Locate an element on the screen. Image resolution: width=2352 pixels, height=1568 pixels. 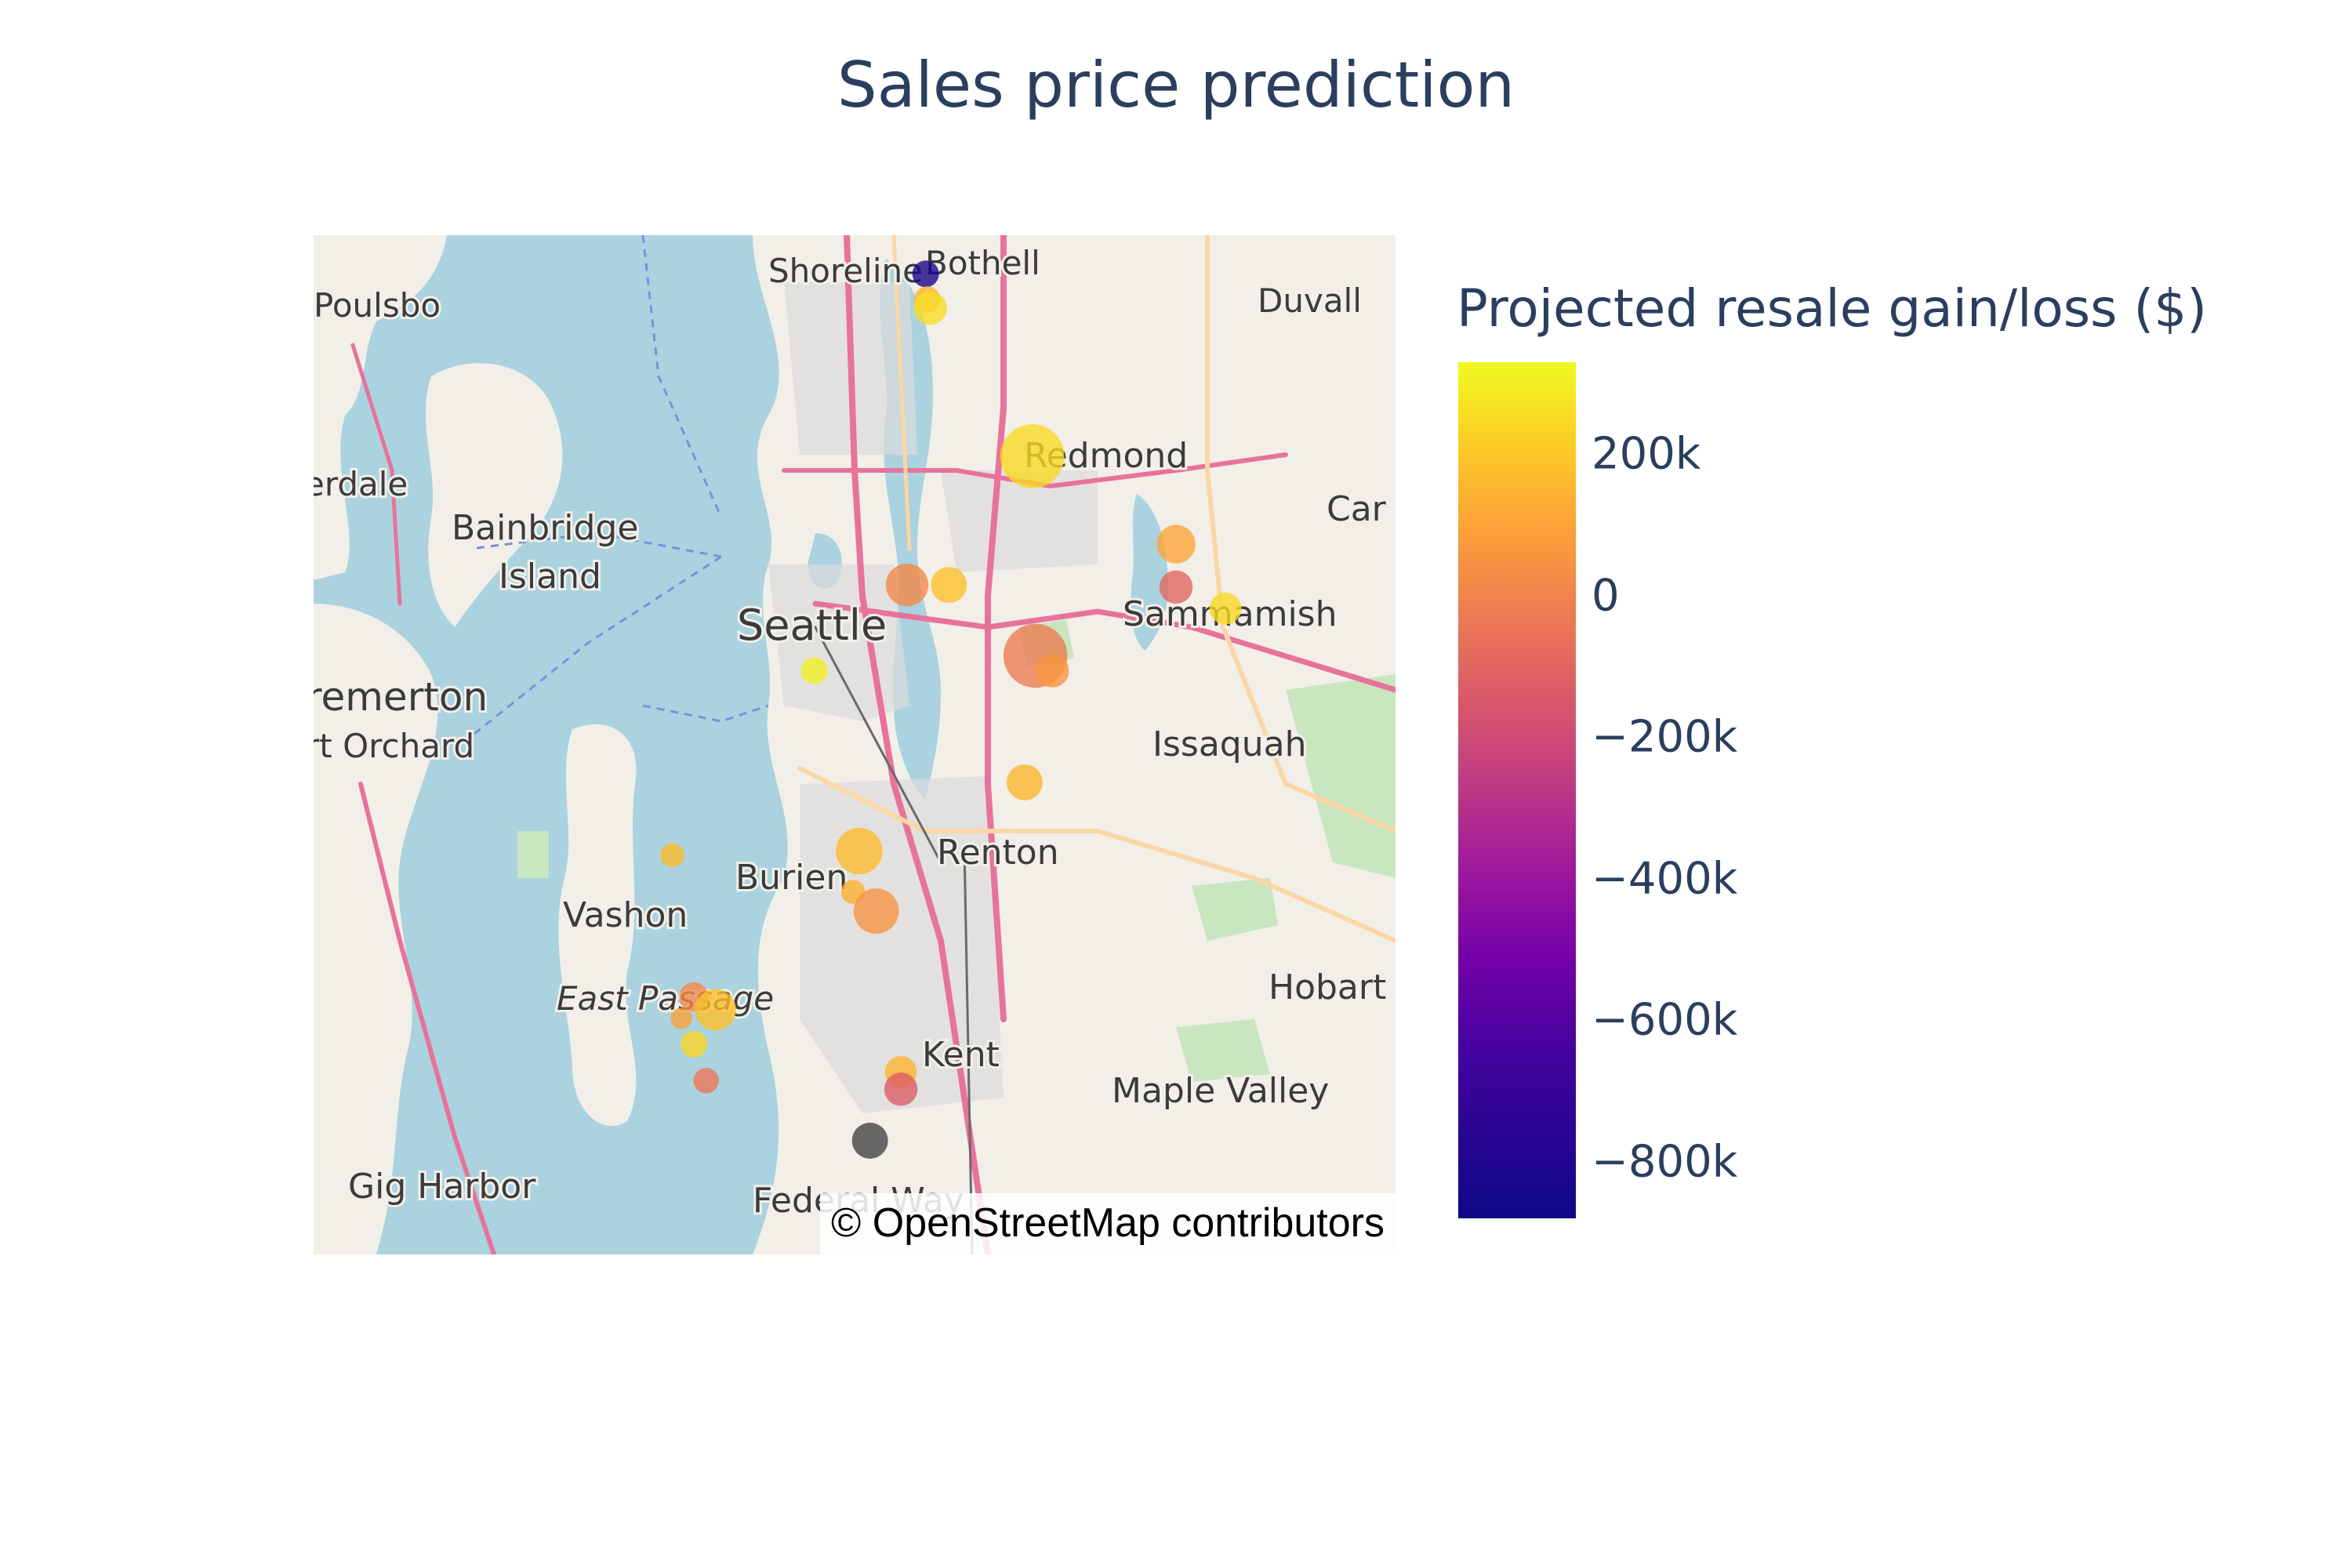
colorbar-tick-label: 200k is located at coordinates (1646, 454).